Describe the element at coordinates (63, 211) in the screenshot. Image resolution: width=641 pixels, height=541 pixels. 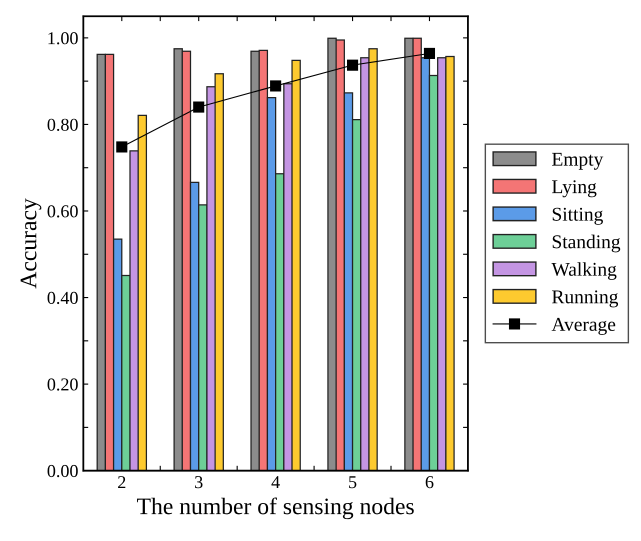
I see `y-tick-label: 0.60` at that location.